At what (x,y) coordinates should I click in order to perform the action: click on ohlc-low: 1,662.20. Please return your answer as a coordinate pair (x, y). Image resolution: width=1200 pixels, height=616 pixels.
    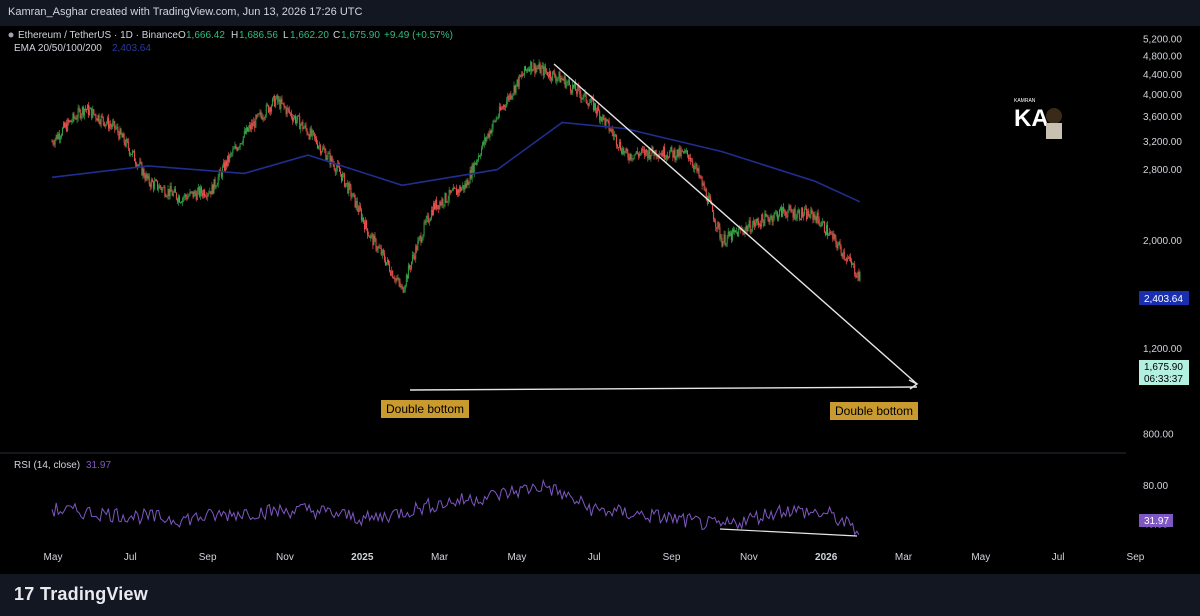
    Looking at the image, I should click on (309, 35).